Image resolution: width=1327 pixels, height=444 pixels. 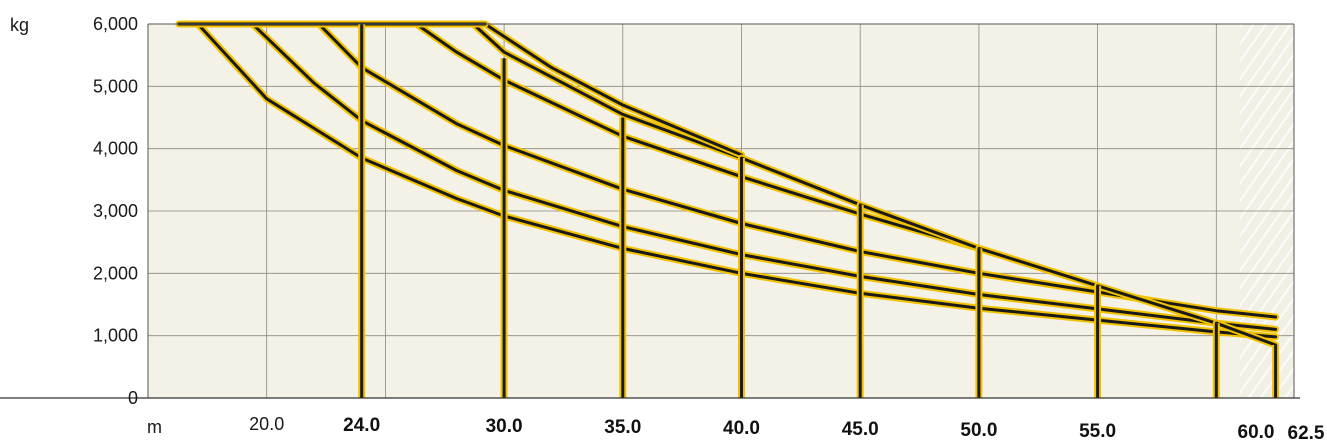 I want to click on y-tick-label: 1,000, so click(x=115, y=336).